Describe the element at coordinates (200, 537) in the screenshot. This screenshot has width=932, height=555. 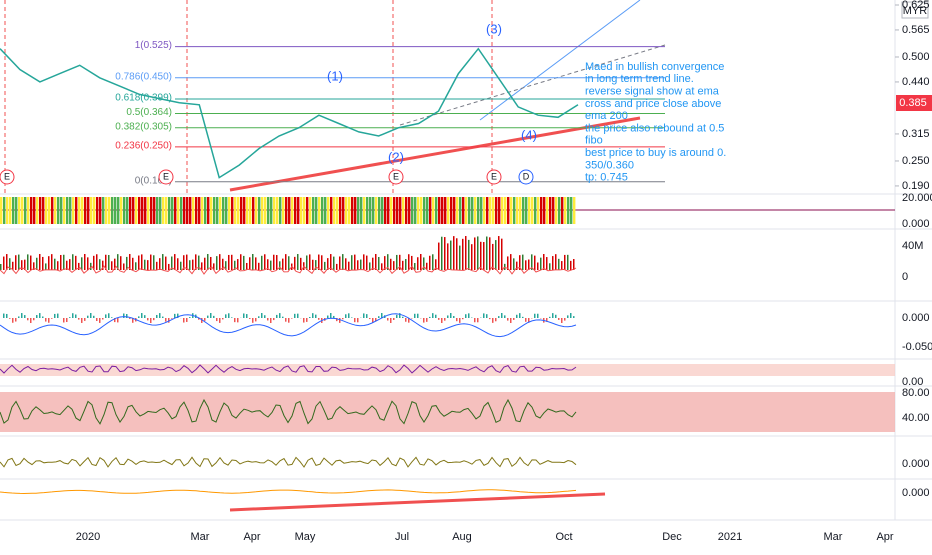
I see `x-tick-label: Mar` at that location.